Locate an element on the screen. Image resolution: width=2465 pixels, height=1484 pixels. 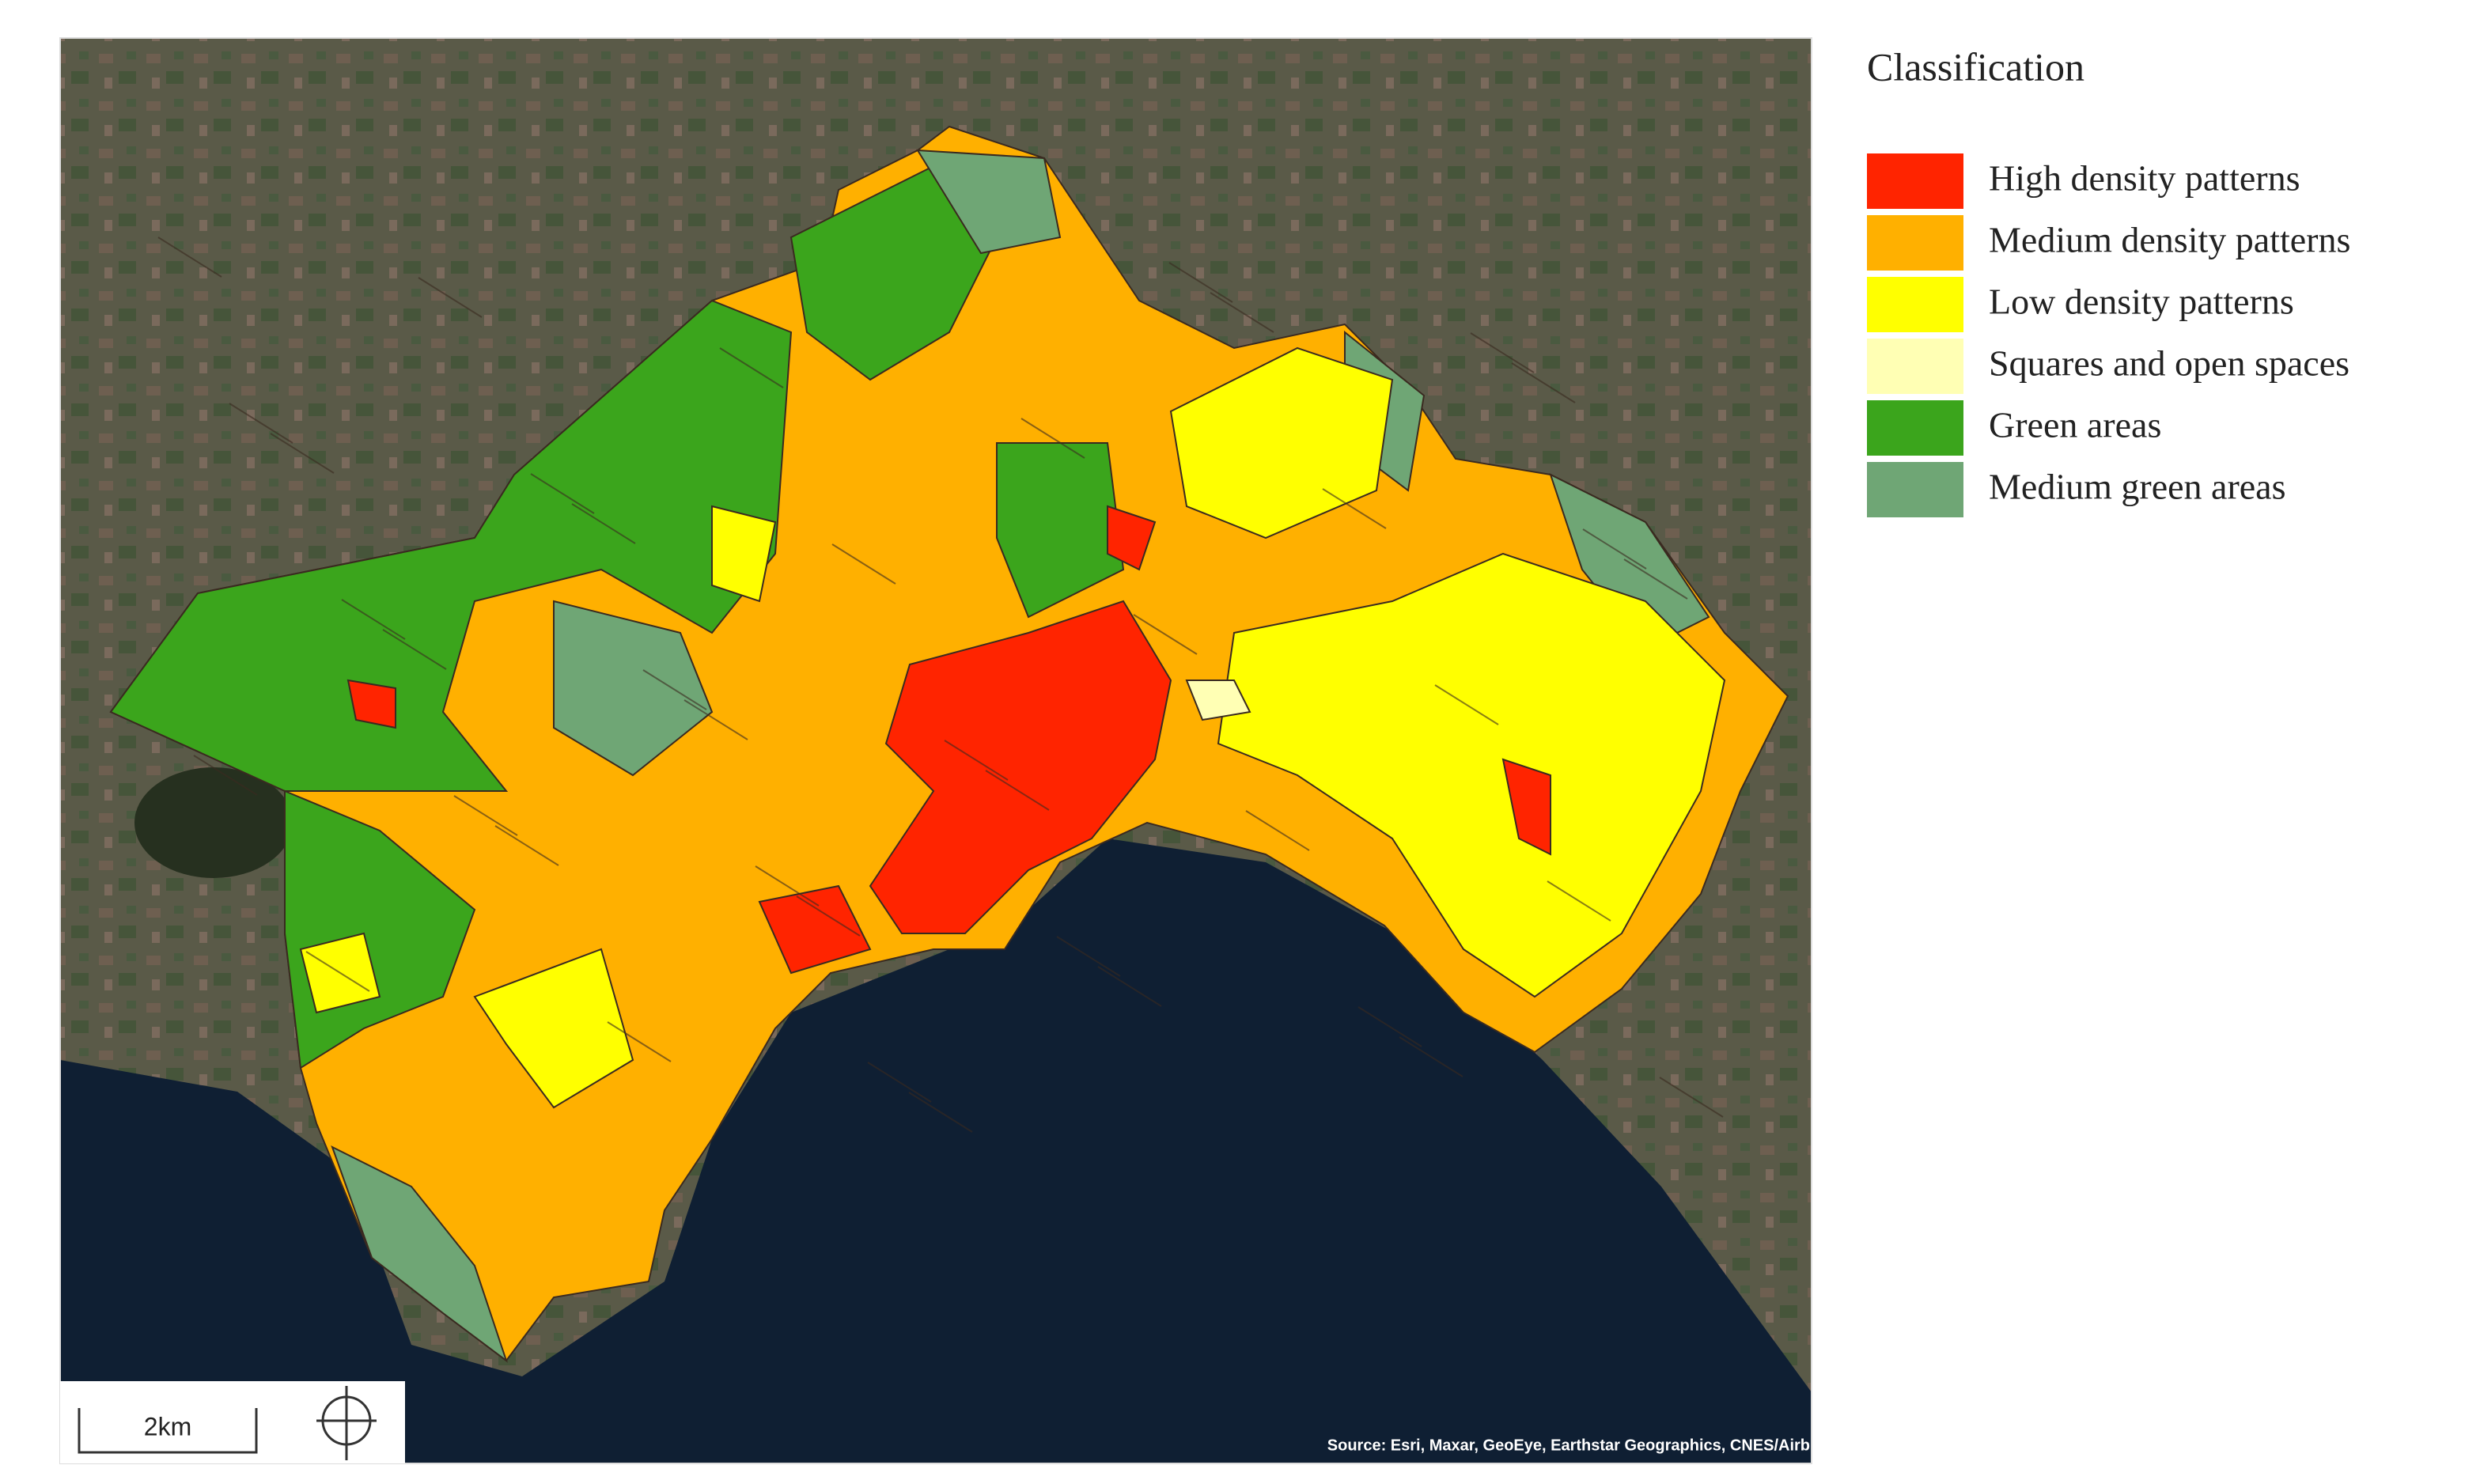
legend-label: Squares and open spaces is located at coordinates (2169, 363).